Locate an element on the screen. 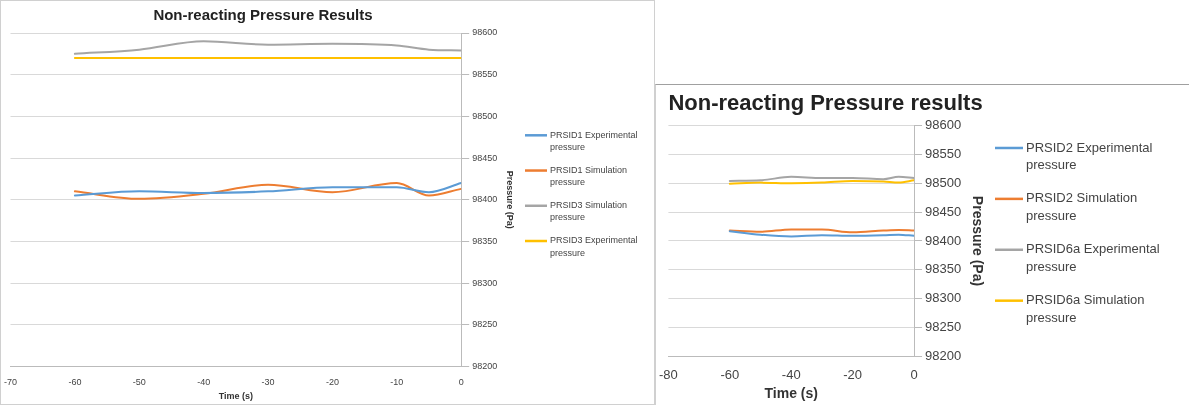 This screenshot has width=1189, height=405. x-tick-label: -80 is located at coordinates (668, 374).